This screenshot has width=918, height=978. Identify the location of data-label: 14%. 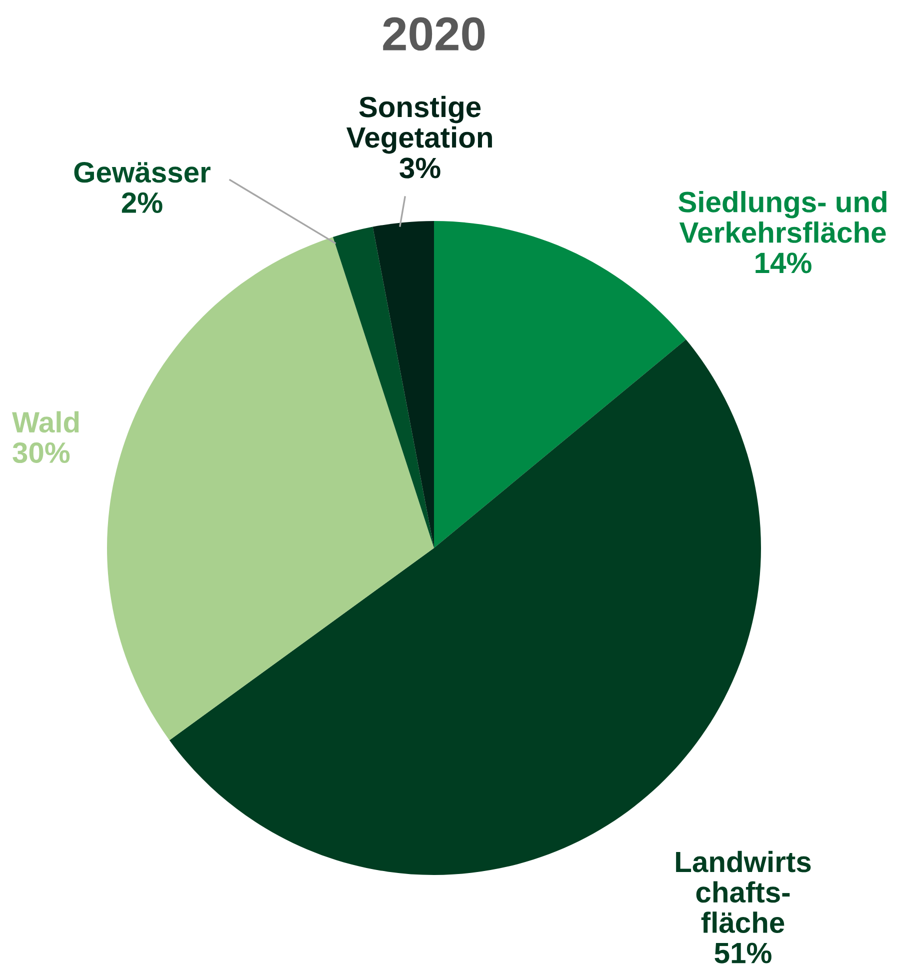
(784, 263).